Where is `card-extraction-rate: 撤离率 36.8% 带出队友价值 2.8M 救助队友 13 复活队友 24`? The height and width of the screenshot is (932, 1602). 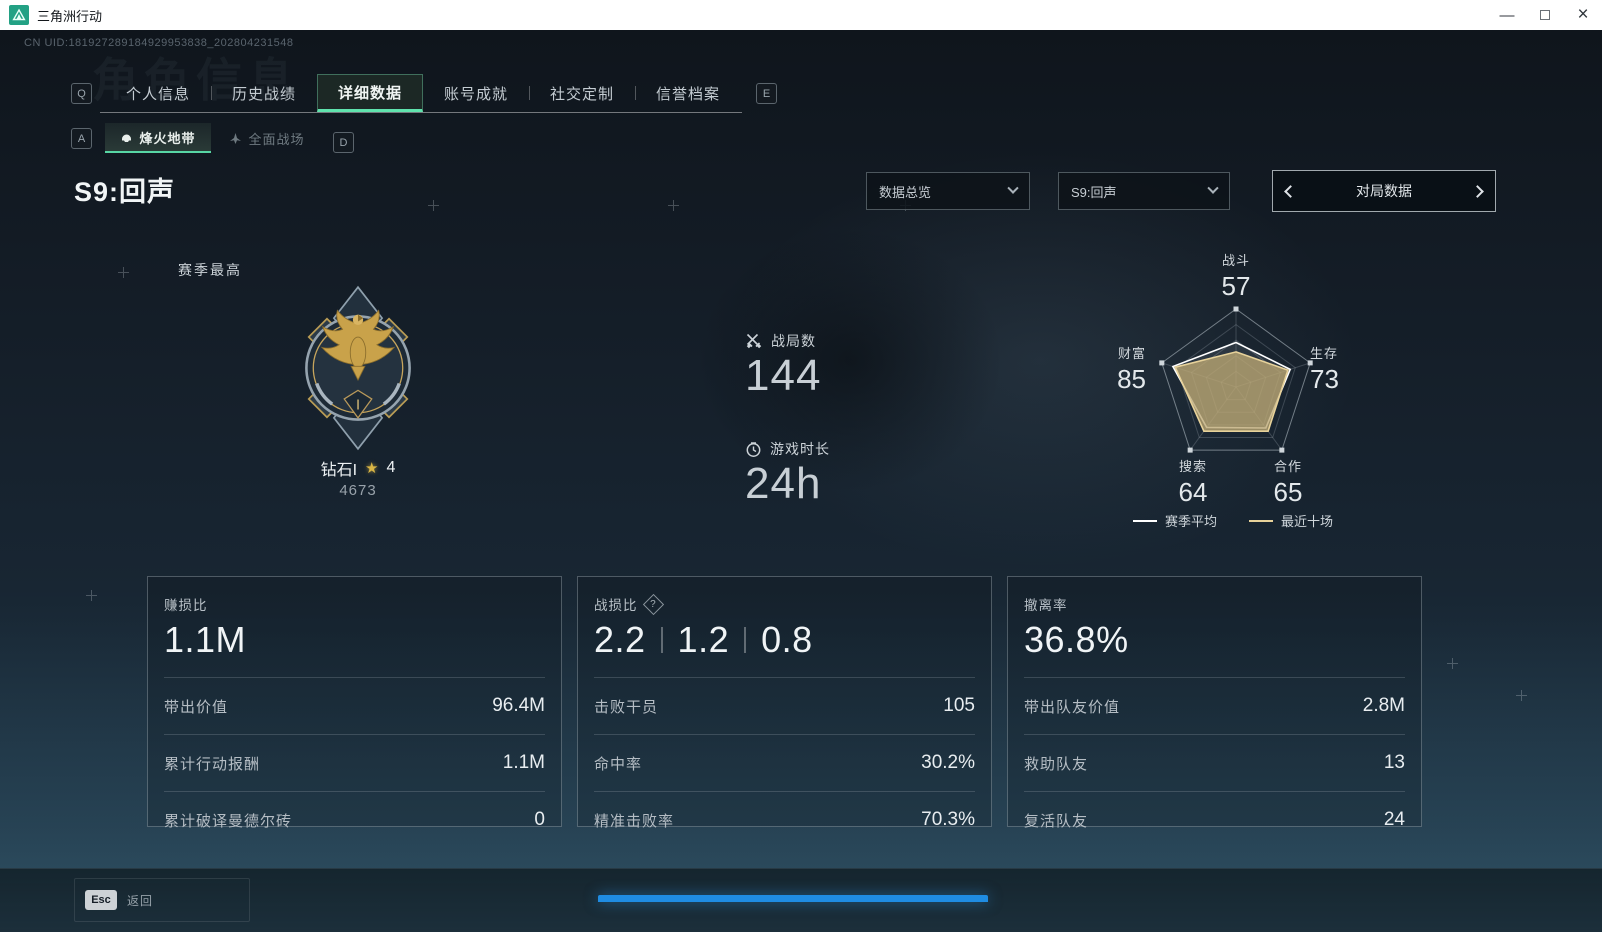 card-extraction-rate: 撤离率 36.8% 带出队友价值 2.8M 救助队友 13 复活队友 24 is located at coordinates (1214, 703).